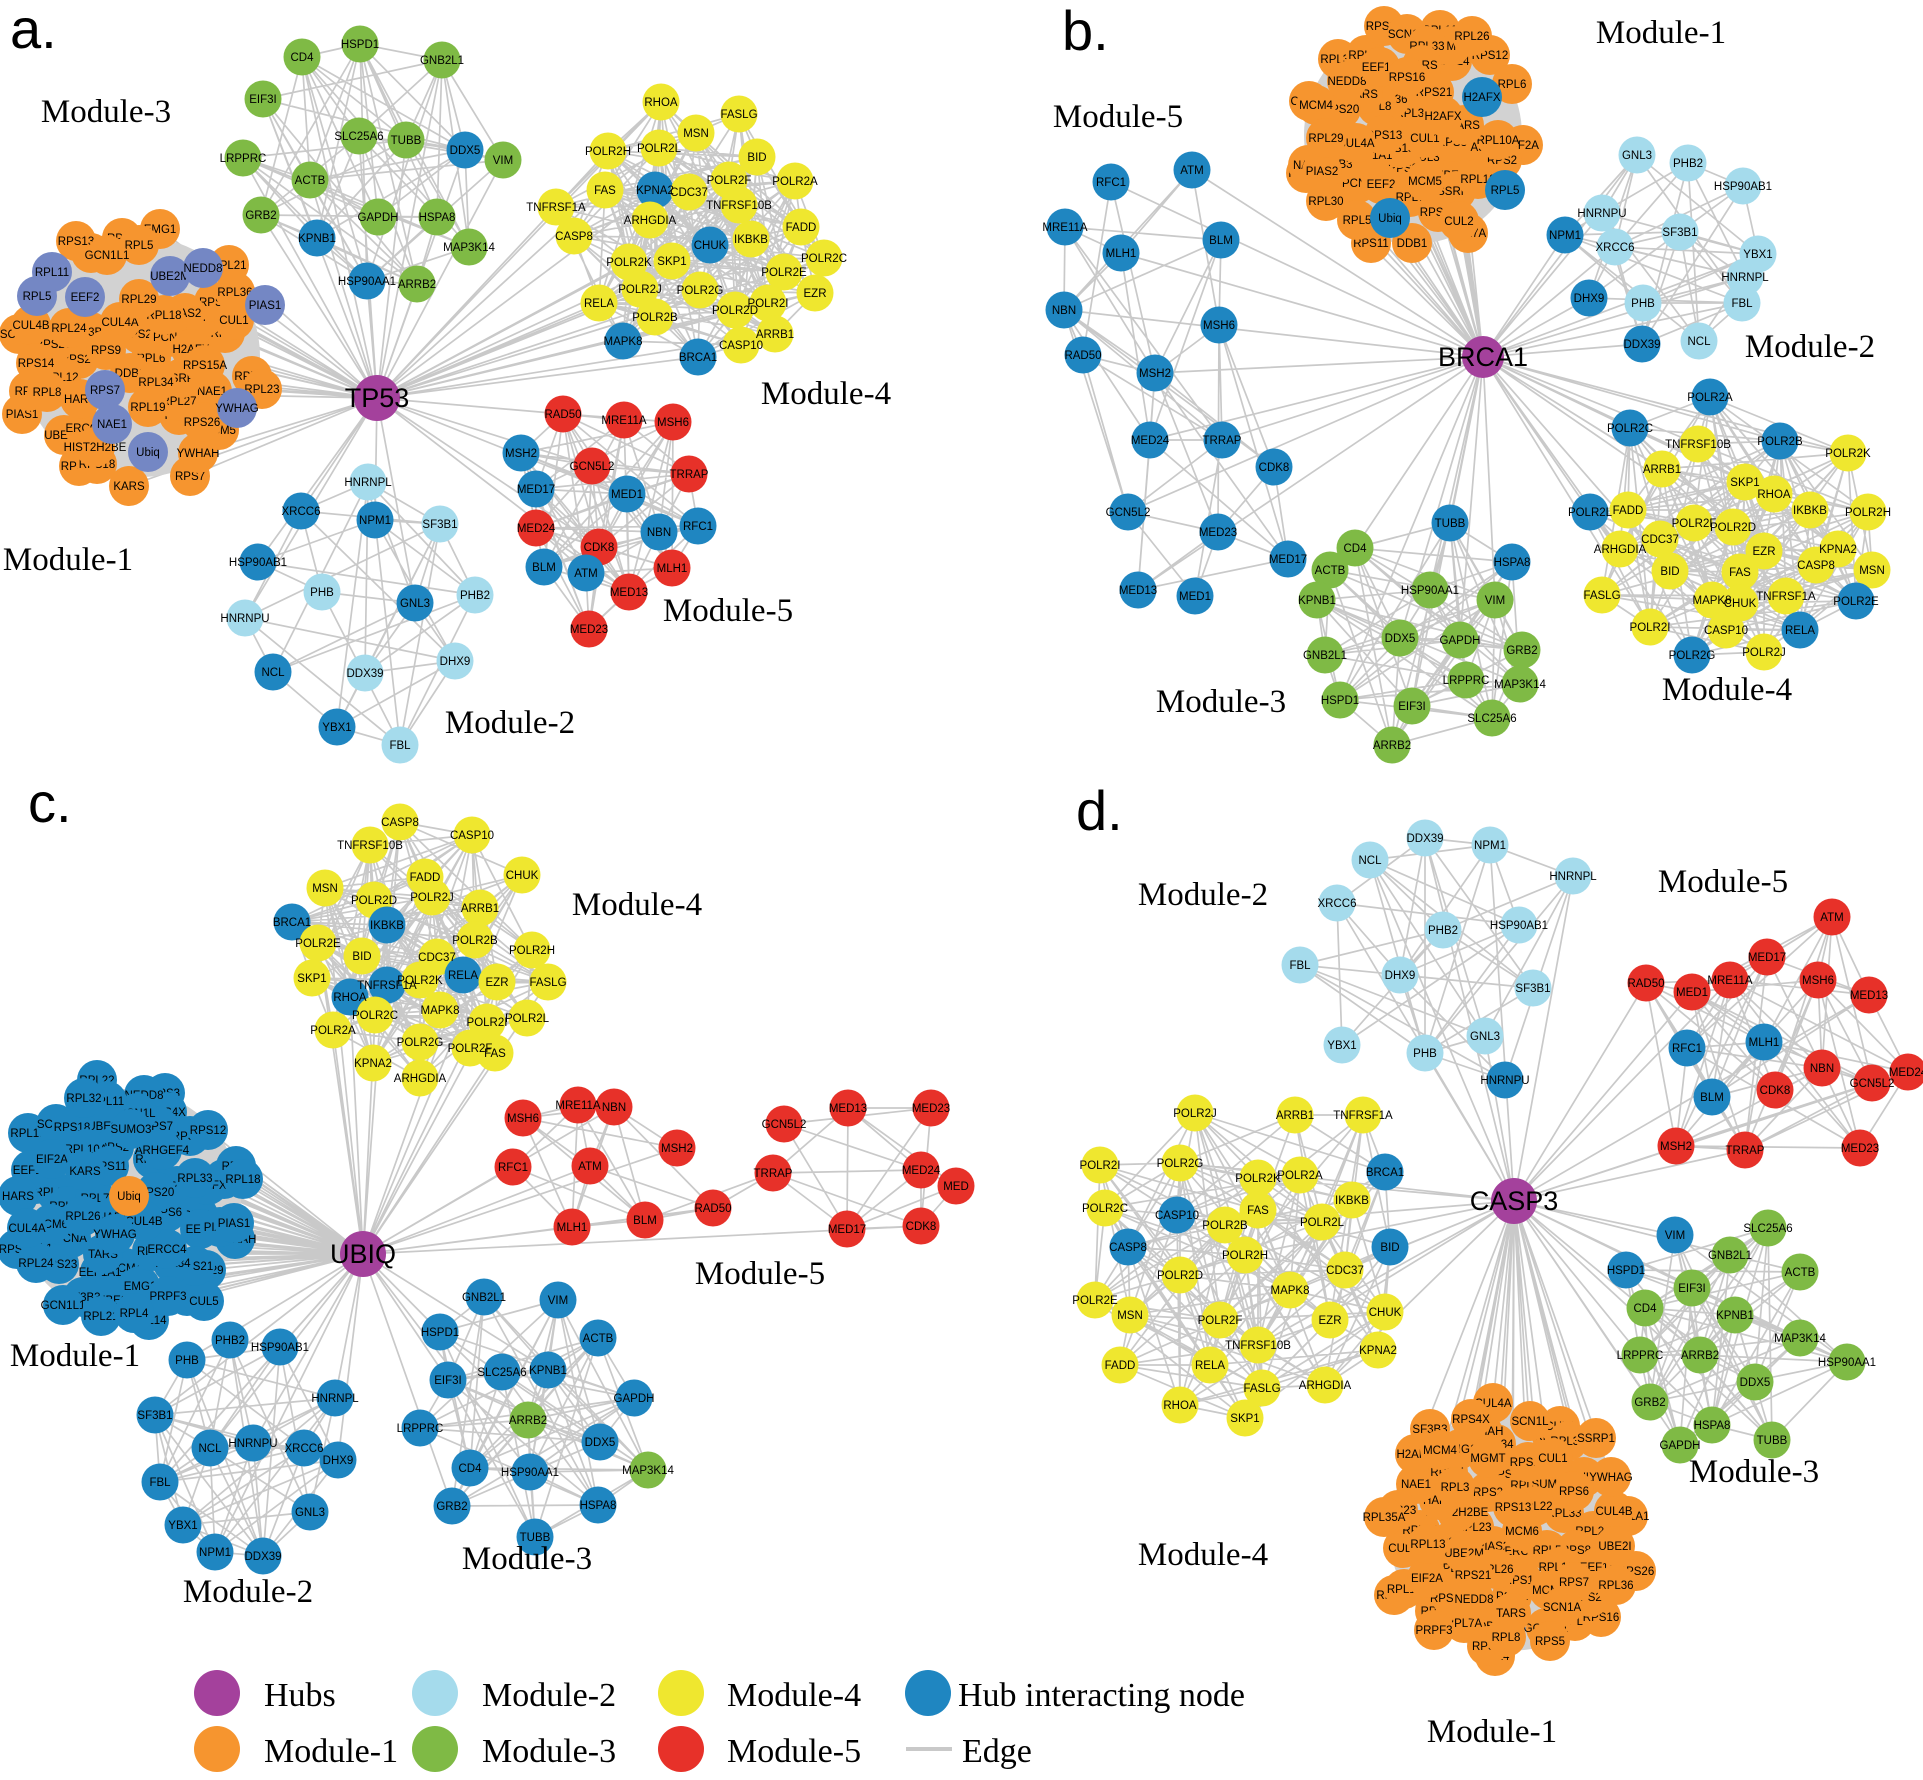  Describe the element at coordinates (310, 181) in the screenshot. I see `svg-text: ACTB` at that location.